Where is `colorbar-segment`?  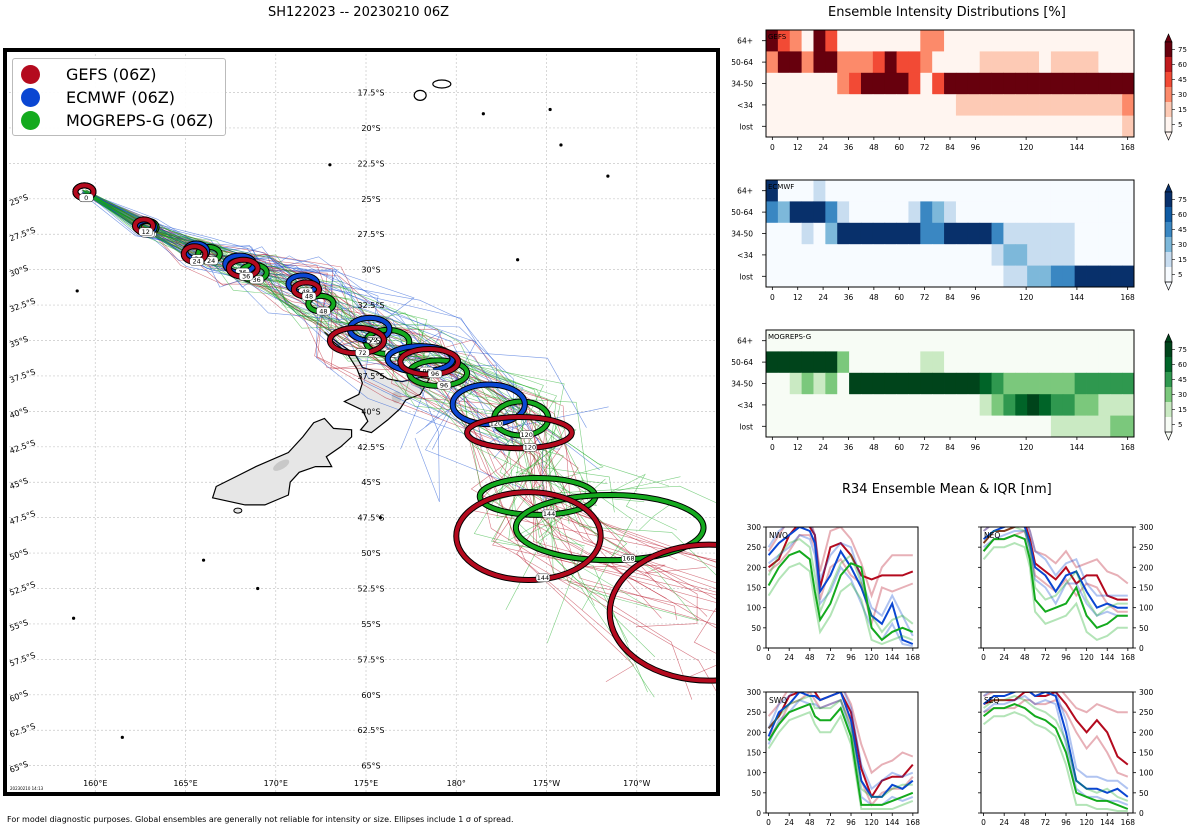 colorbar-segment is located at coordinates (1168, 49).